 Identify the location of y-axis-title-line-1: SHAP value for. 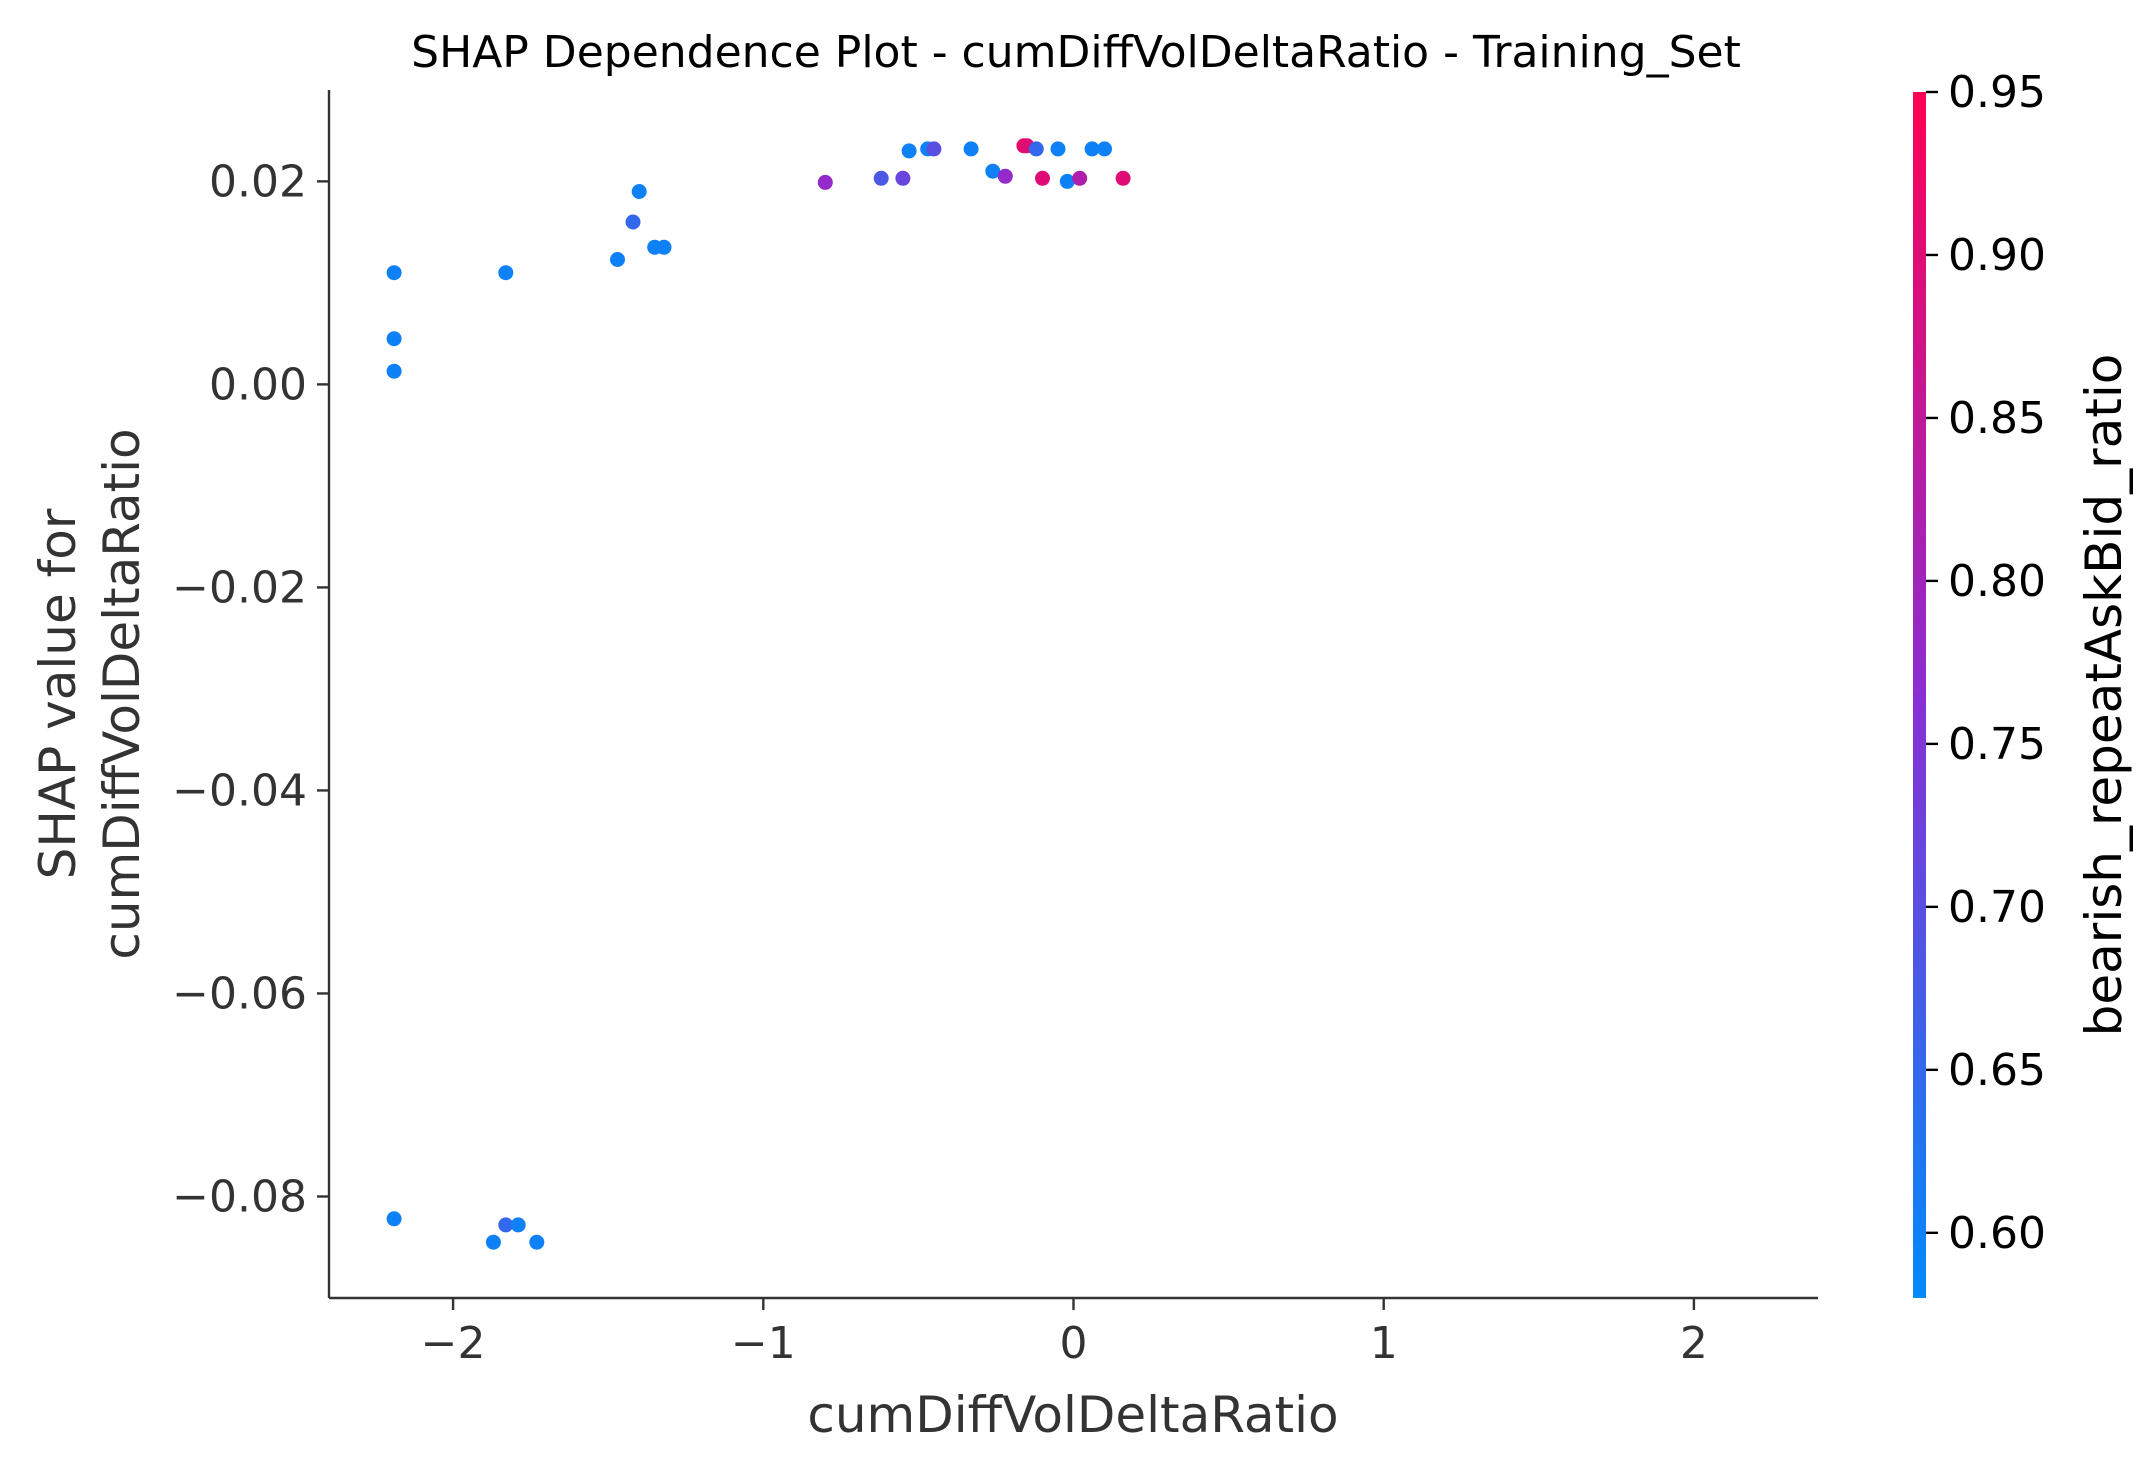
(58, 693).